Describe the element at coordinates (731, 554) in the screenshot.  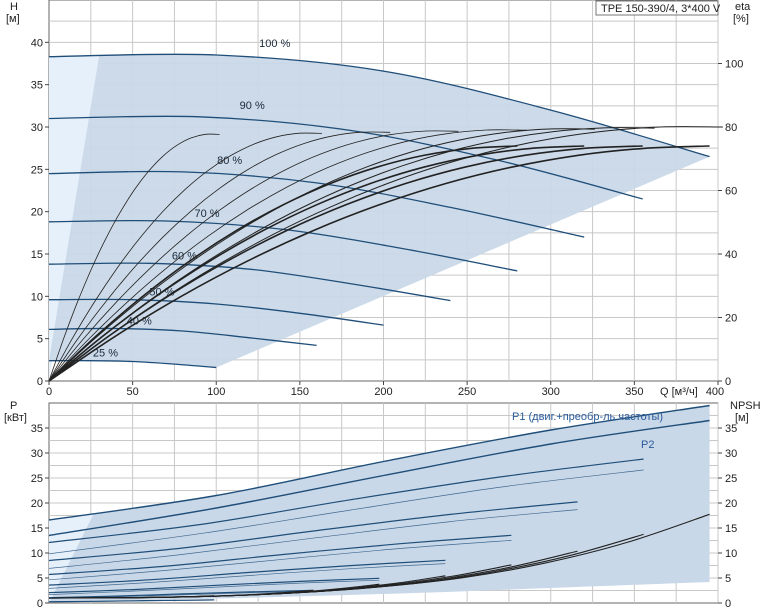
I see `y2-tick-label: 10` at that location.